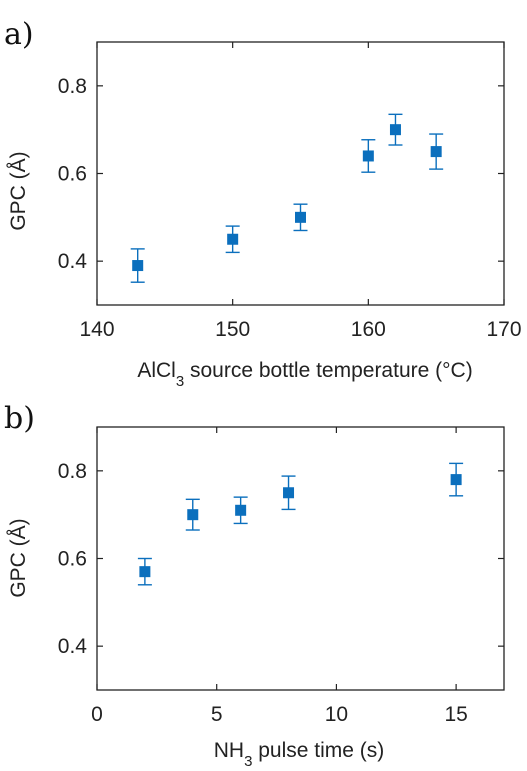 This screenshot has height=771, width=527. I want to click on x-tick-label-a: 170, so click(503, 329).